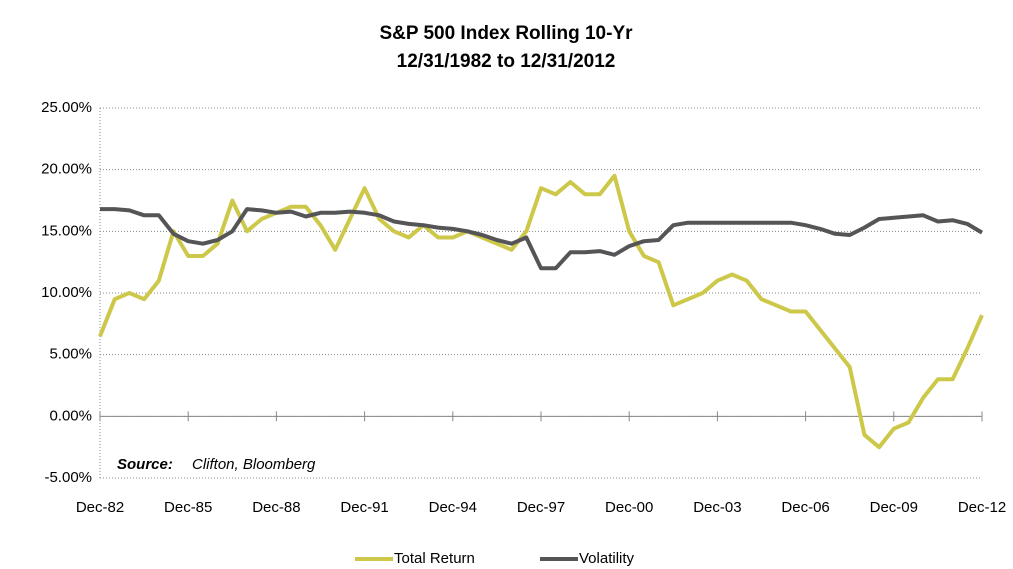  I want to click on y-tick-label: 15.00%, so click(66, 230).